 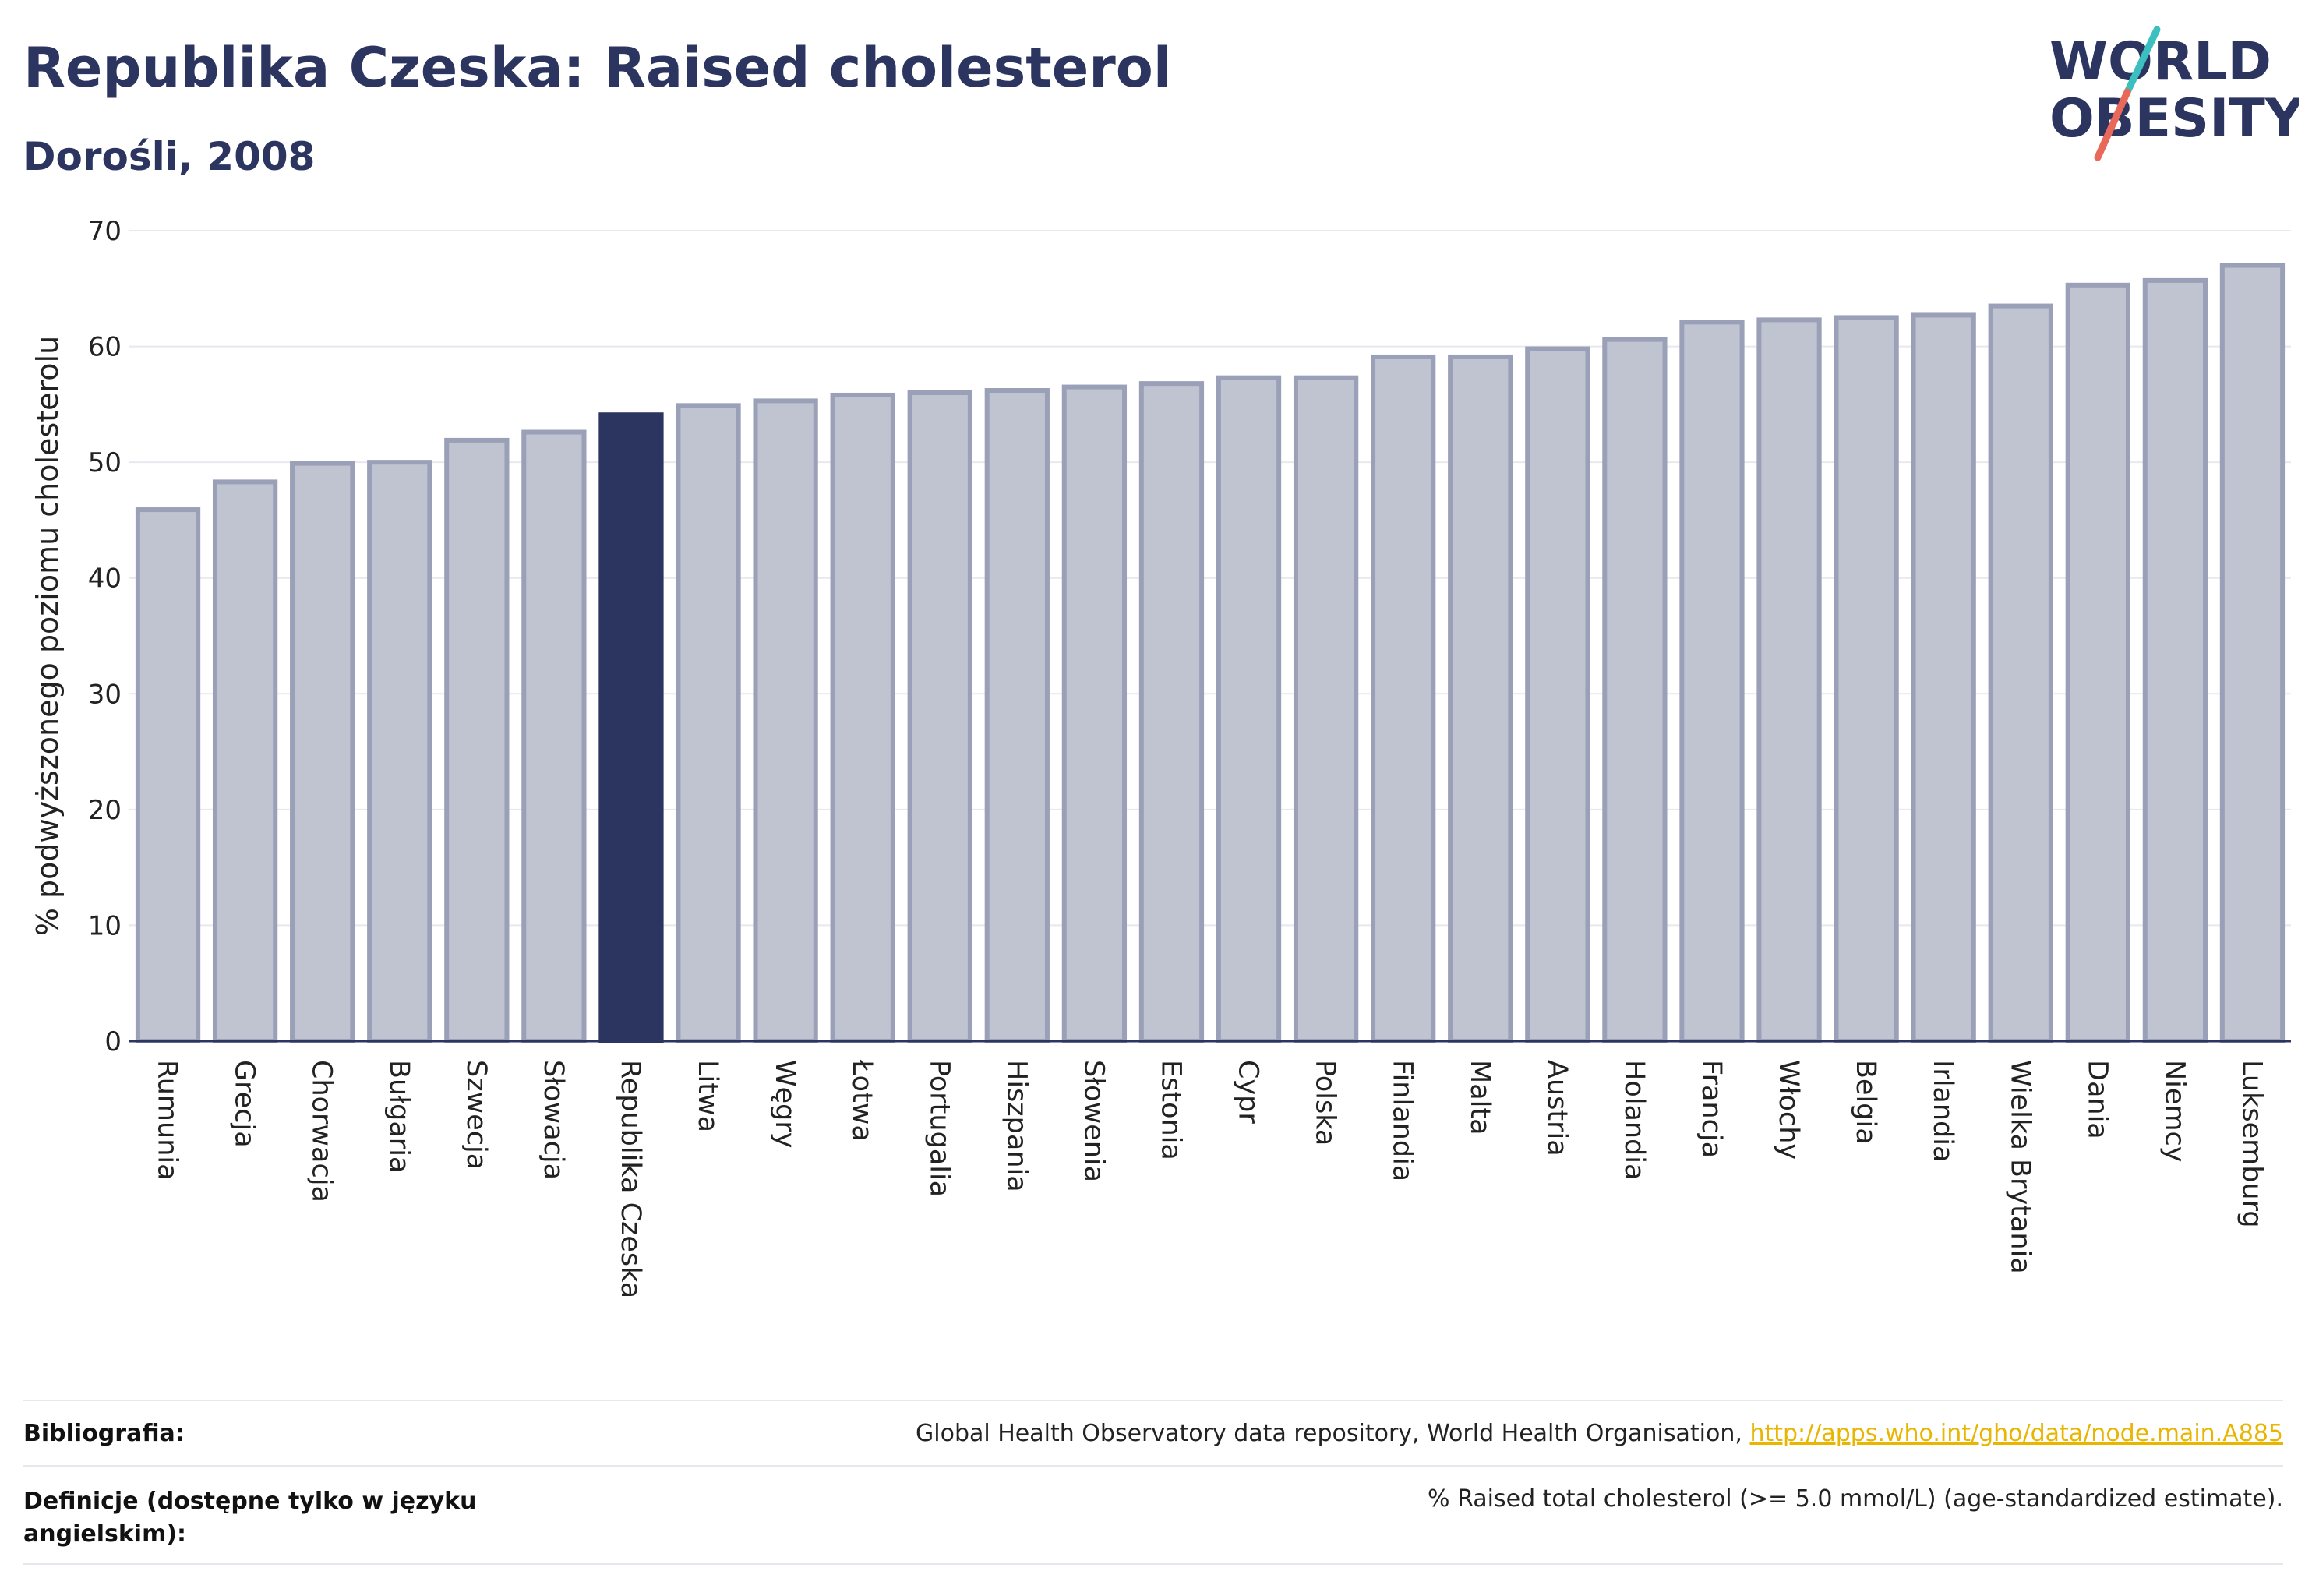 What do you see at coordinates (1865, 1102) in the screenshot?
I see `x-tick-label: Belgia` at bounding box center [1865, 1102].